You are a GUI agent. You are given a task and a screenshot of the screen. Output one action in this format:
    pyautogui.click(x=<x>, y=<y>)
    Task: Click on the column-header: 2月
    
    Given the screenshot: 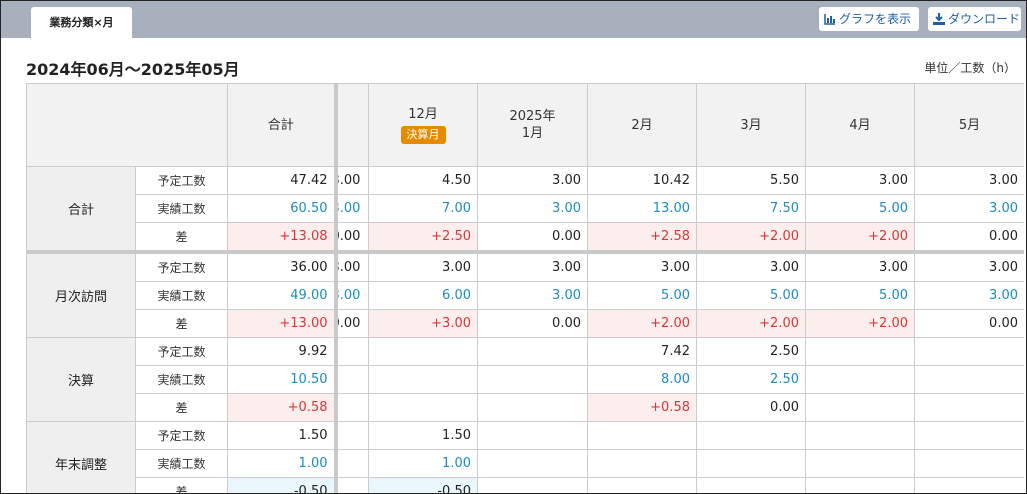 What is the action you would take?
    pyautogui.click(x=642, y=125)
    